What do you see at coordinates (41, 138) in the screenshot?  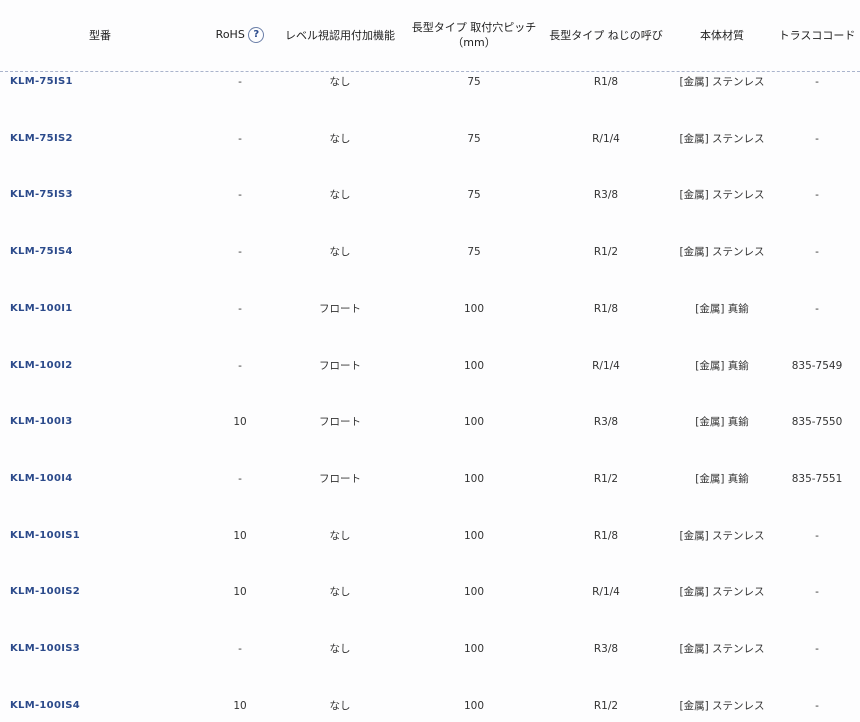 I see `model-link: KLM-75IS2` at bounding box center [41, 138].